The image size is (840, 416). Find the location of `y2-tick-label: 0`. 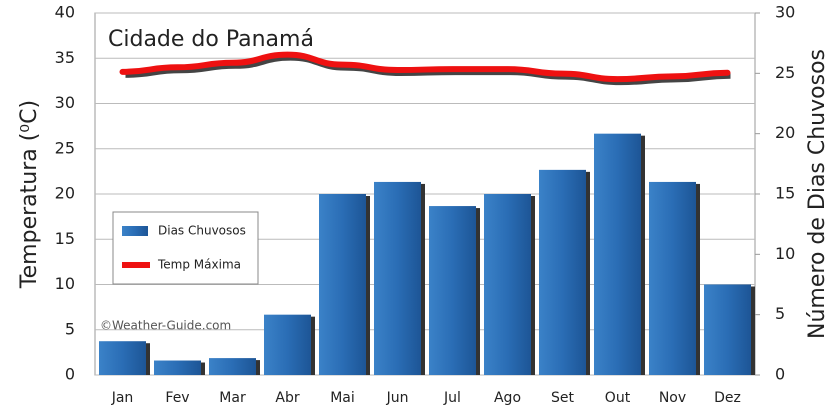

y2-tick-label: 0 is located at coordinates (780, 374).